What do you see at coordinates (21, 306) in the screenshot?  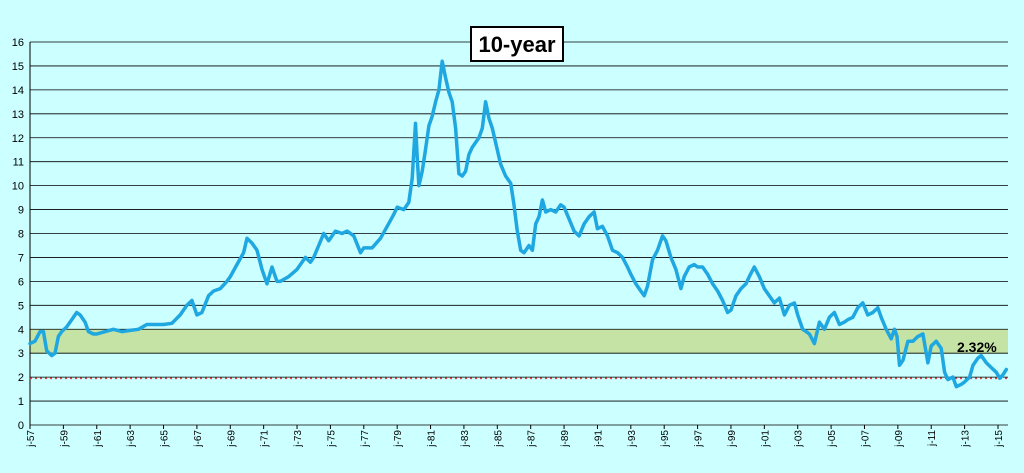 I see `y-tick-label: 5` at bounding box center [21, 306].